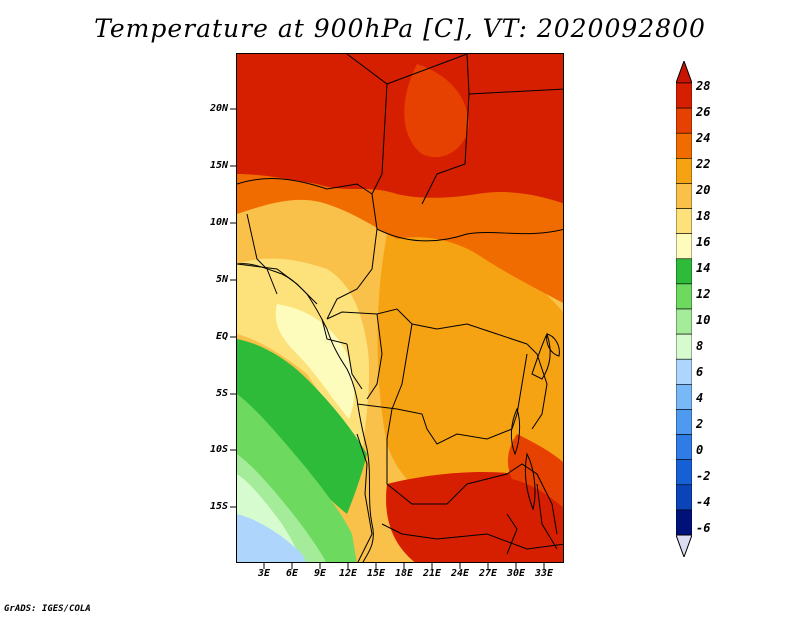 This screenshot has width=800, height=618. What do you see at coordinates (218, 165) in the screenshot?
I see `lat-label-15n: 15N` at bounding box center [218, 165].